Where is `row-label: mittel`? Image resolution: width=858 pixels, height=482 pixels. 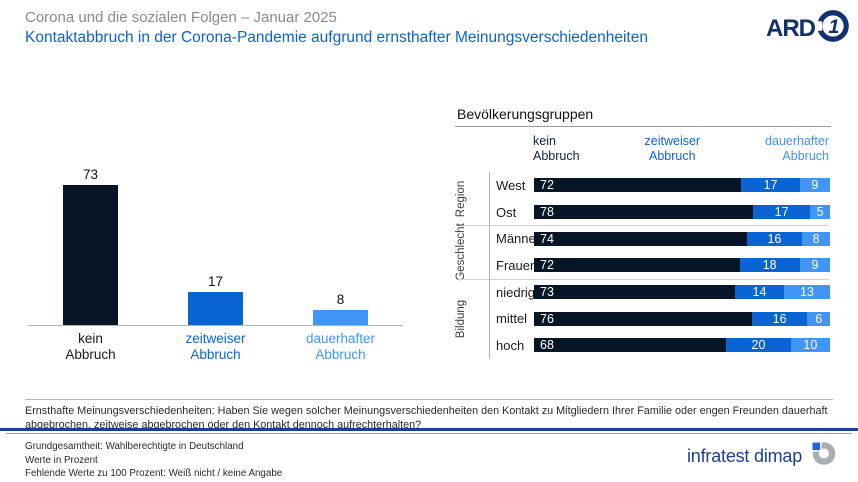 row-label: mittel is located at coordinates (512, 319).